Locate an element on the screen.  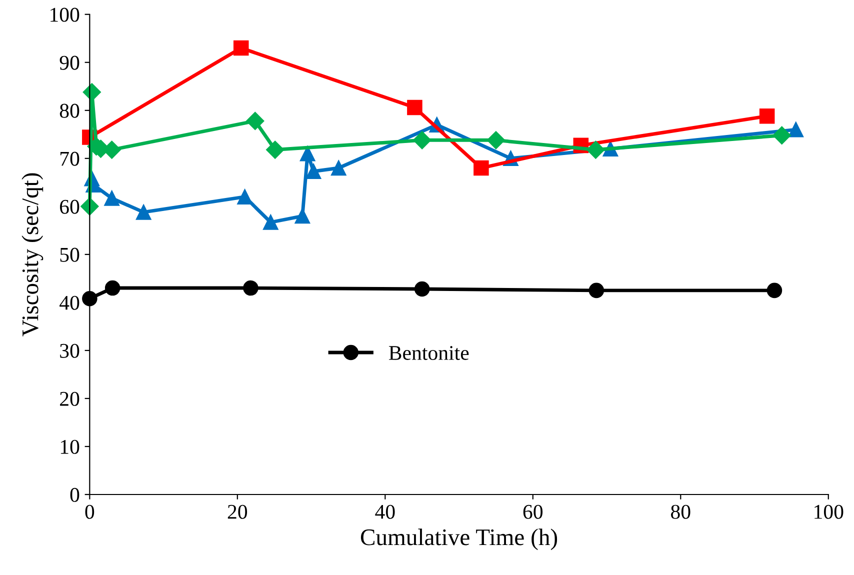
legend-label: Bentonite is located at coordinates (428, 353).